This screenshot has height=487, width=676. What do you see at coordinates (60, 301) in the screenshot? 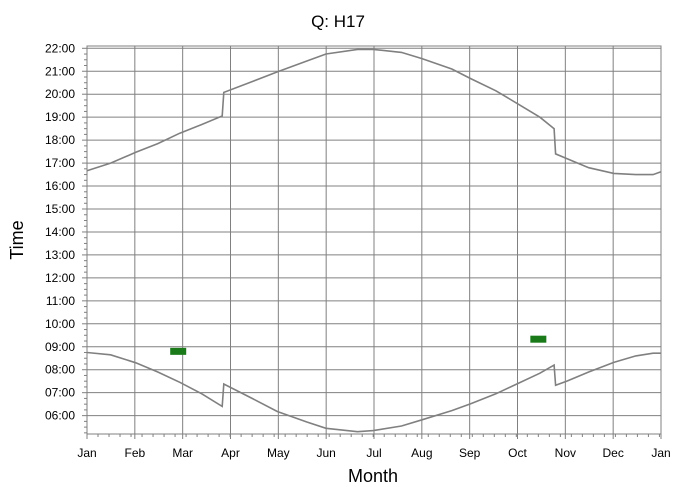
I see `y-tick-label: 11:00` at bounding box center [60, 301].